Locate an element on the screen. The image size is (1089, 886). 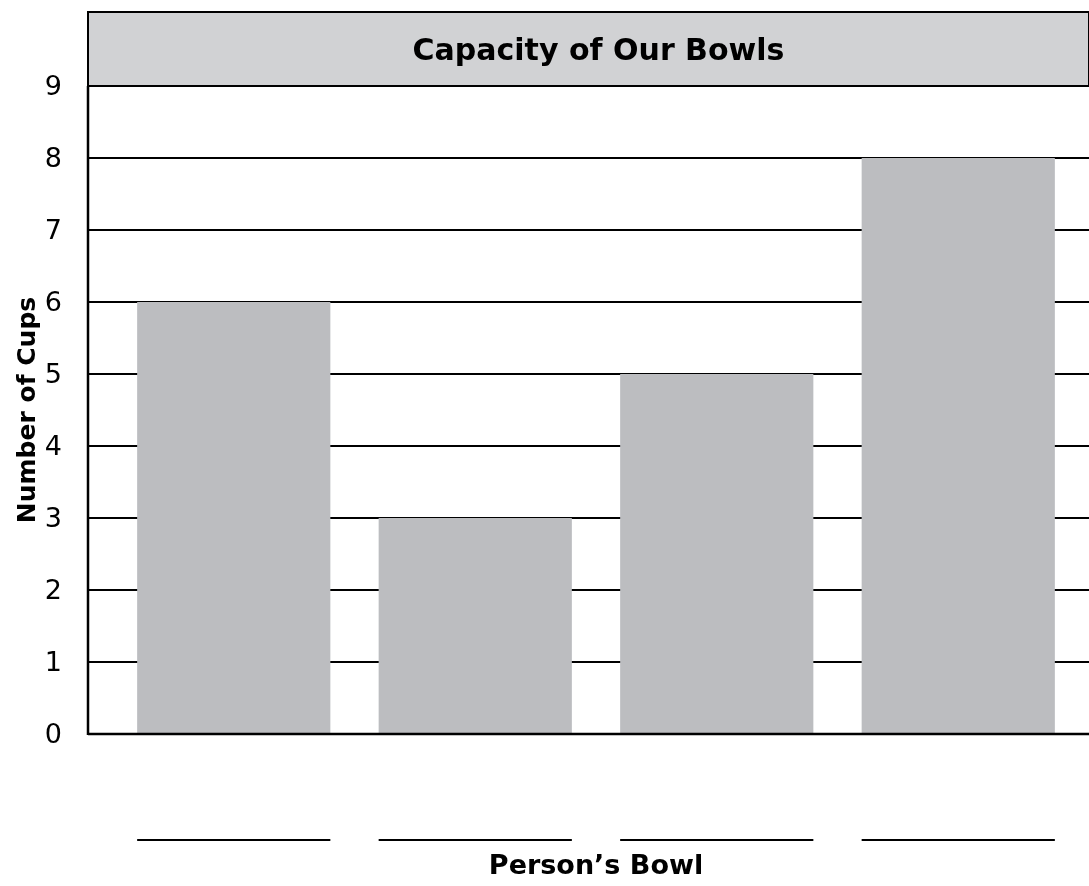
y-tick-label: 2 is located at coordinates (53, 590).